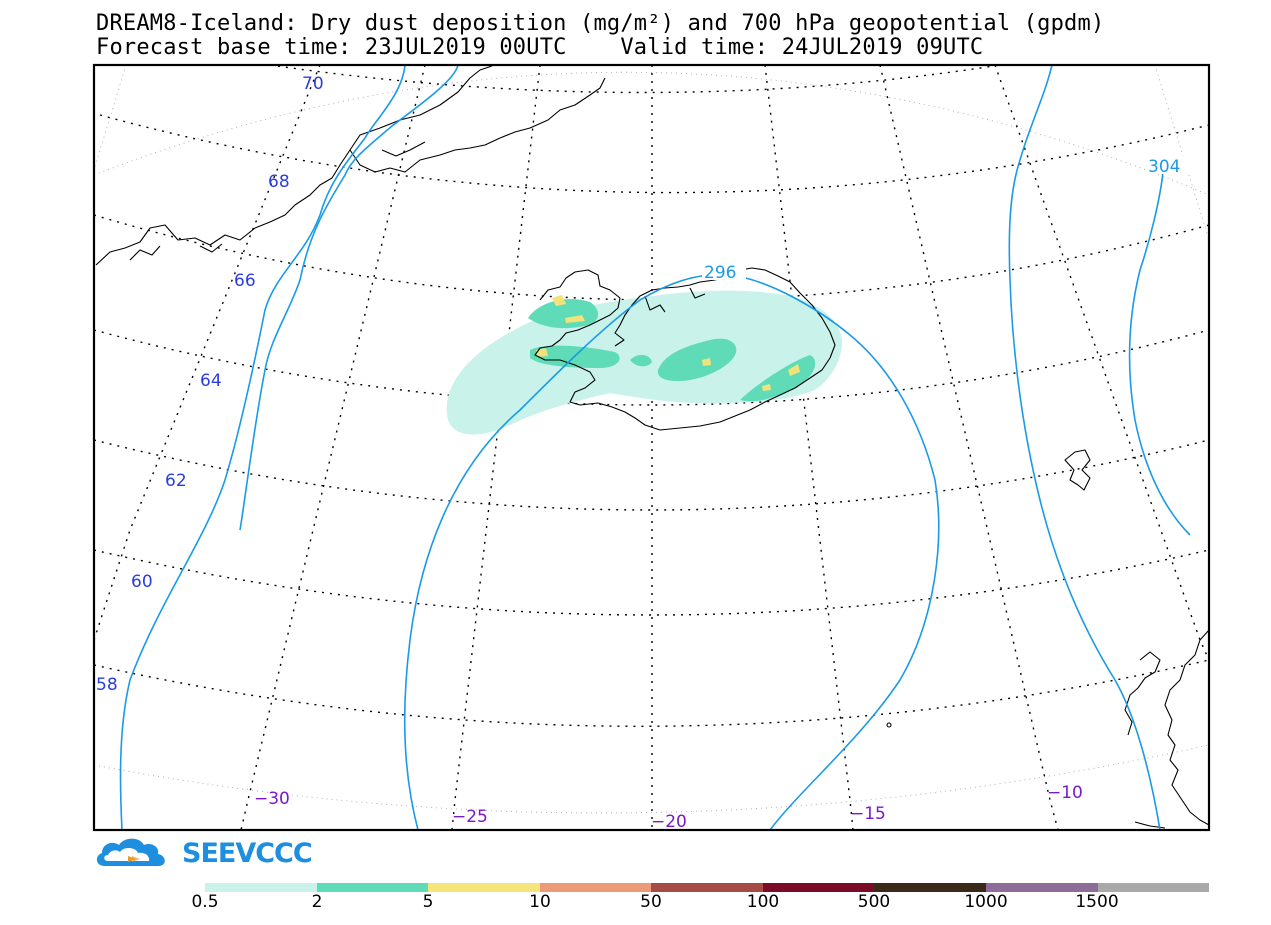 This screenshot has width=1271, height=925. What do you see at coordinates (669, 822) in the screenshot?
I see `lon-label-minus20: −20` at bounding box center [669, 822].